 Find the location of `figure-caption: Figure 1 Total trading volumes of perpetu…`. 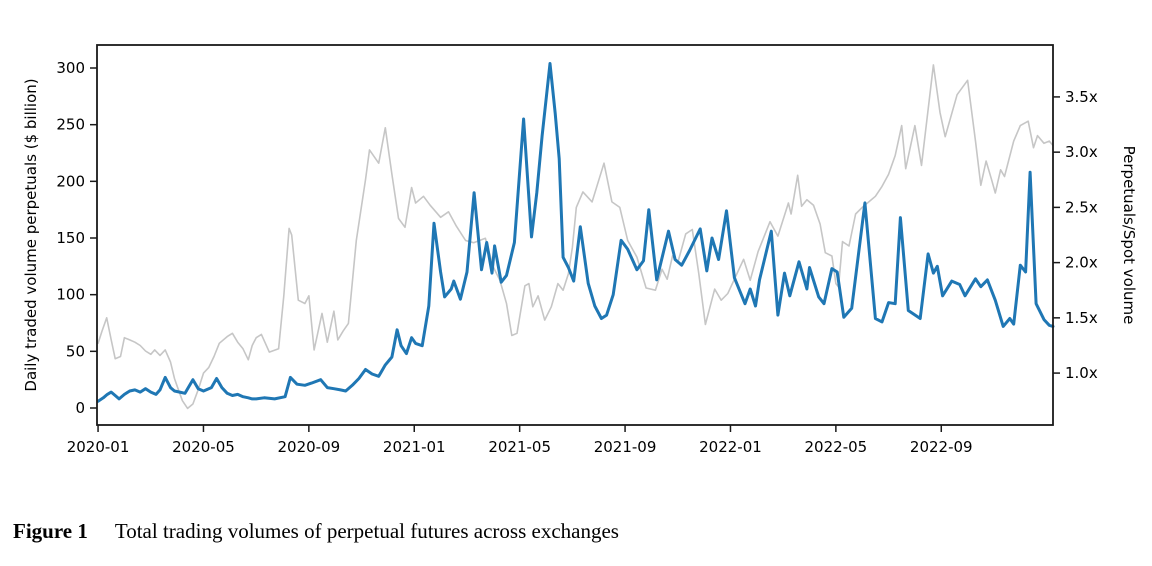

figure-caption: Figure 1 Total trading volumes of perpetu… is located at coordinates (316, 531).